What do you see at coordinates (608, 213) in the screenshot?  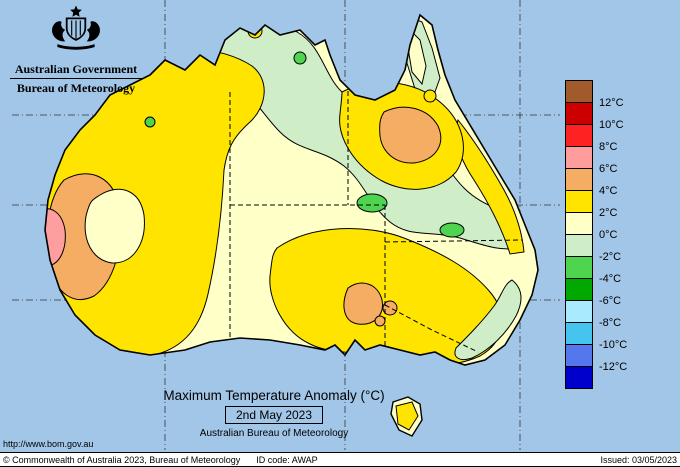 I see `legend-label: 2°C` at bounding box center [608, 213].